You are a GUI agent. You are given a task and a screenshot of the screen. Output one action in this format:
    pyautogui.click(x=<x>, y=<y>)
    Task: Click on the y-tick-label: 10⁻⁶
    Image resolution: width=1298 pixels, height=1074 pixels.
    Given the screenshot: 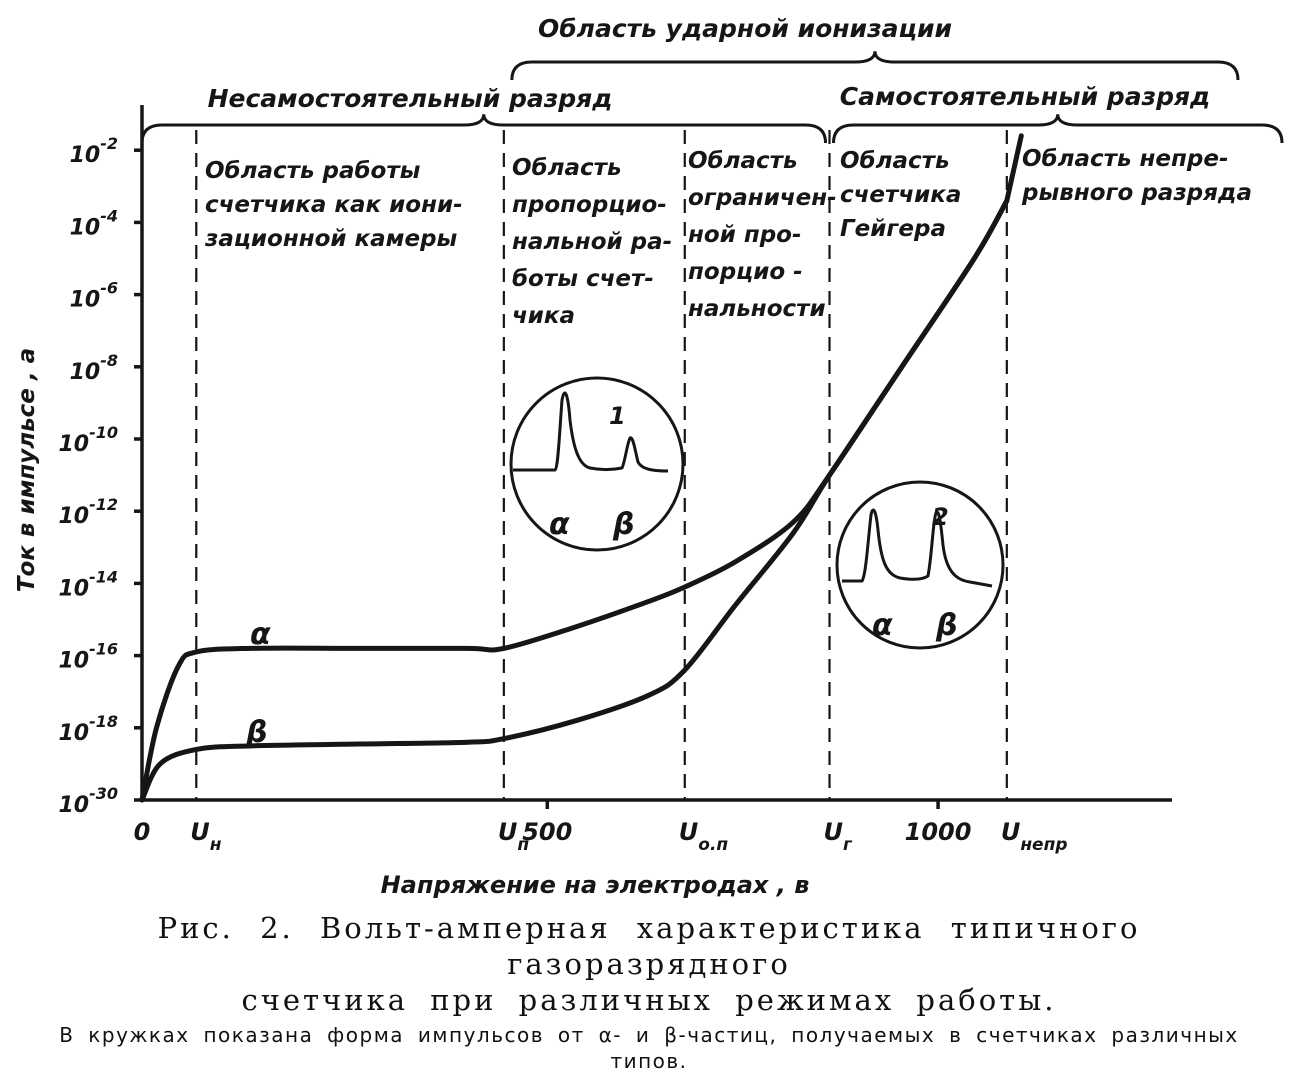 What is the action you would take?
    pyautogui.click(x=94, y=296)
    